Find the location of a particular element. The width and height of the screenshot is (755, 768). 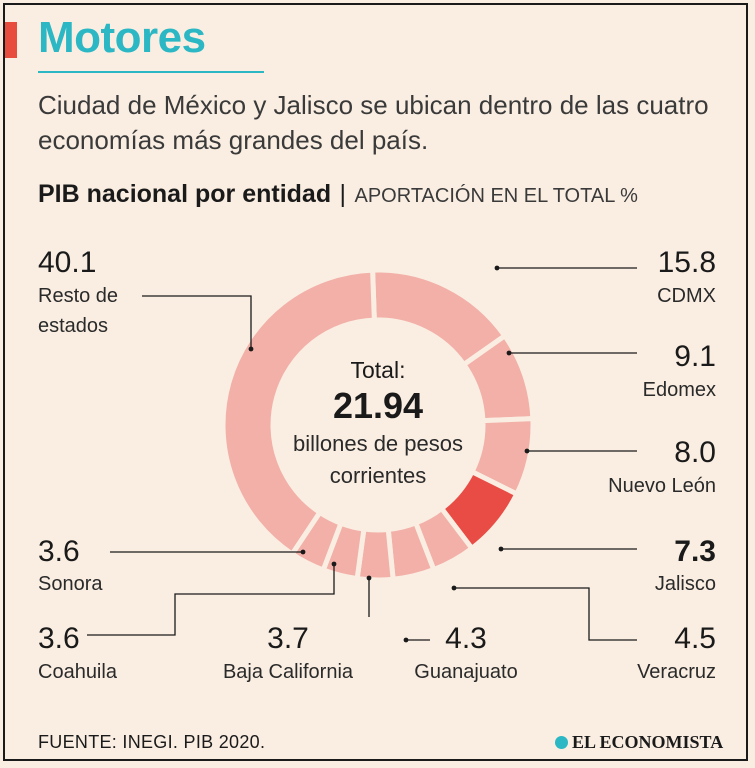

value-label: 4.3 is located at coordinates (466, 638).